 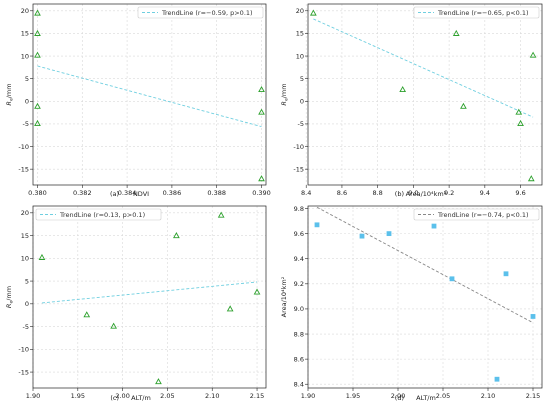 What do you see at coordinates (302, 102) in the screenshot?
I see `y-tick-label: 0` at bounding box center [302, 102].